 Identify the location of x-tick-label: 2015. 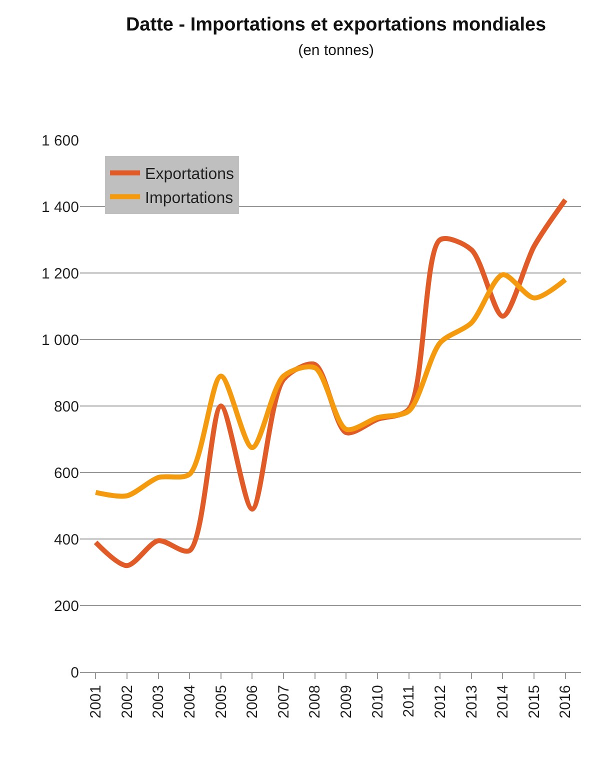
(534, 701).